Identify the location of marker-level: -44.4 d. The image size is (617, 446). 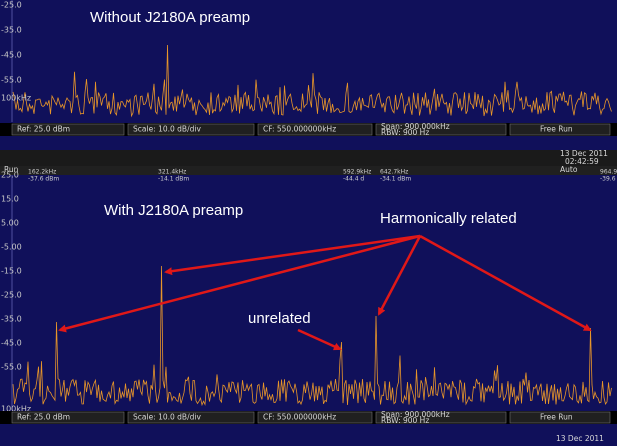
(353, 179).